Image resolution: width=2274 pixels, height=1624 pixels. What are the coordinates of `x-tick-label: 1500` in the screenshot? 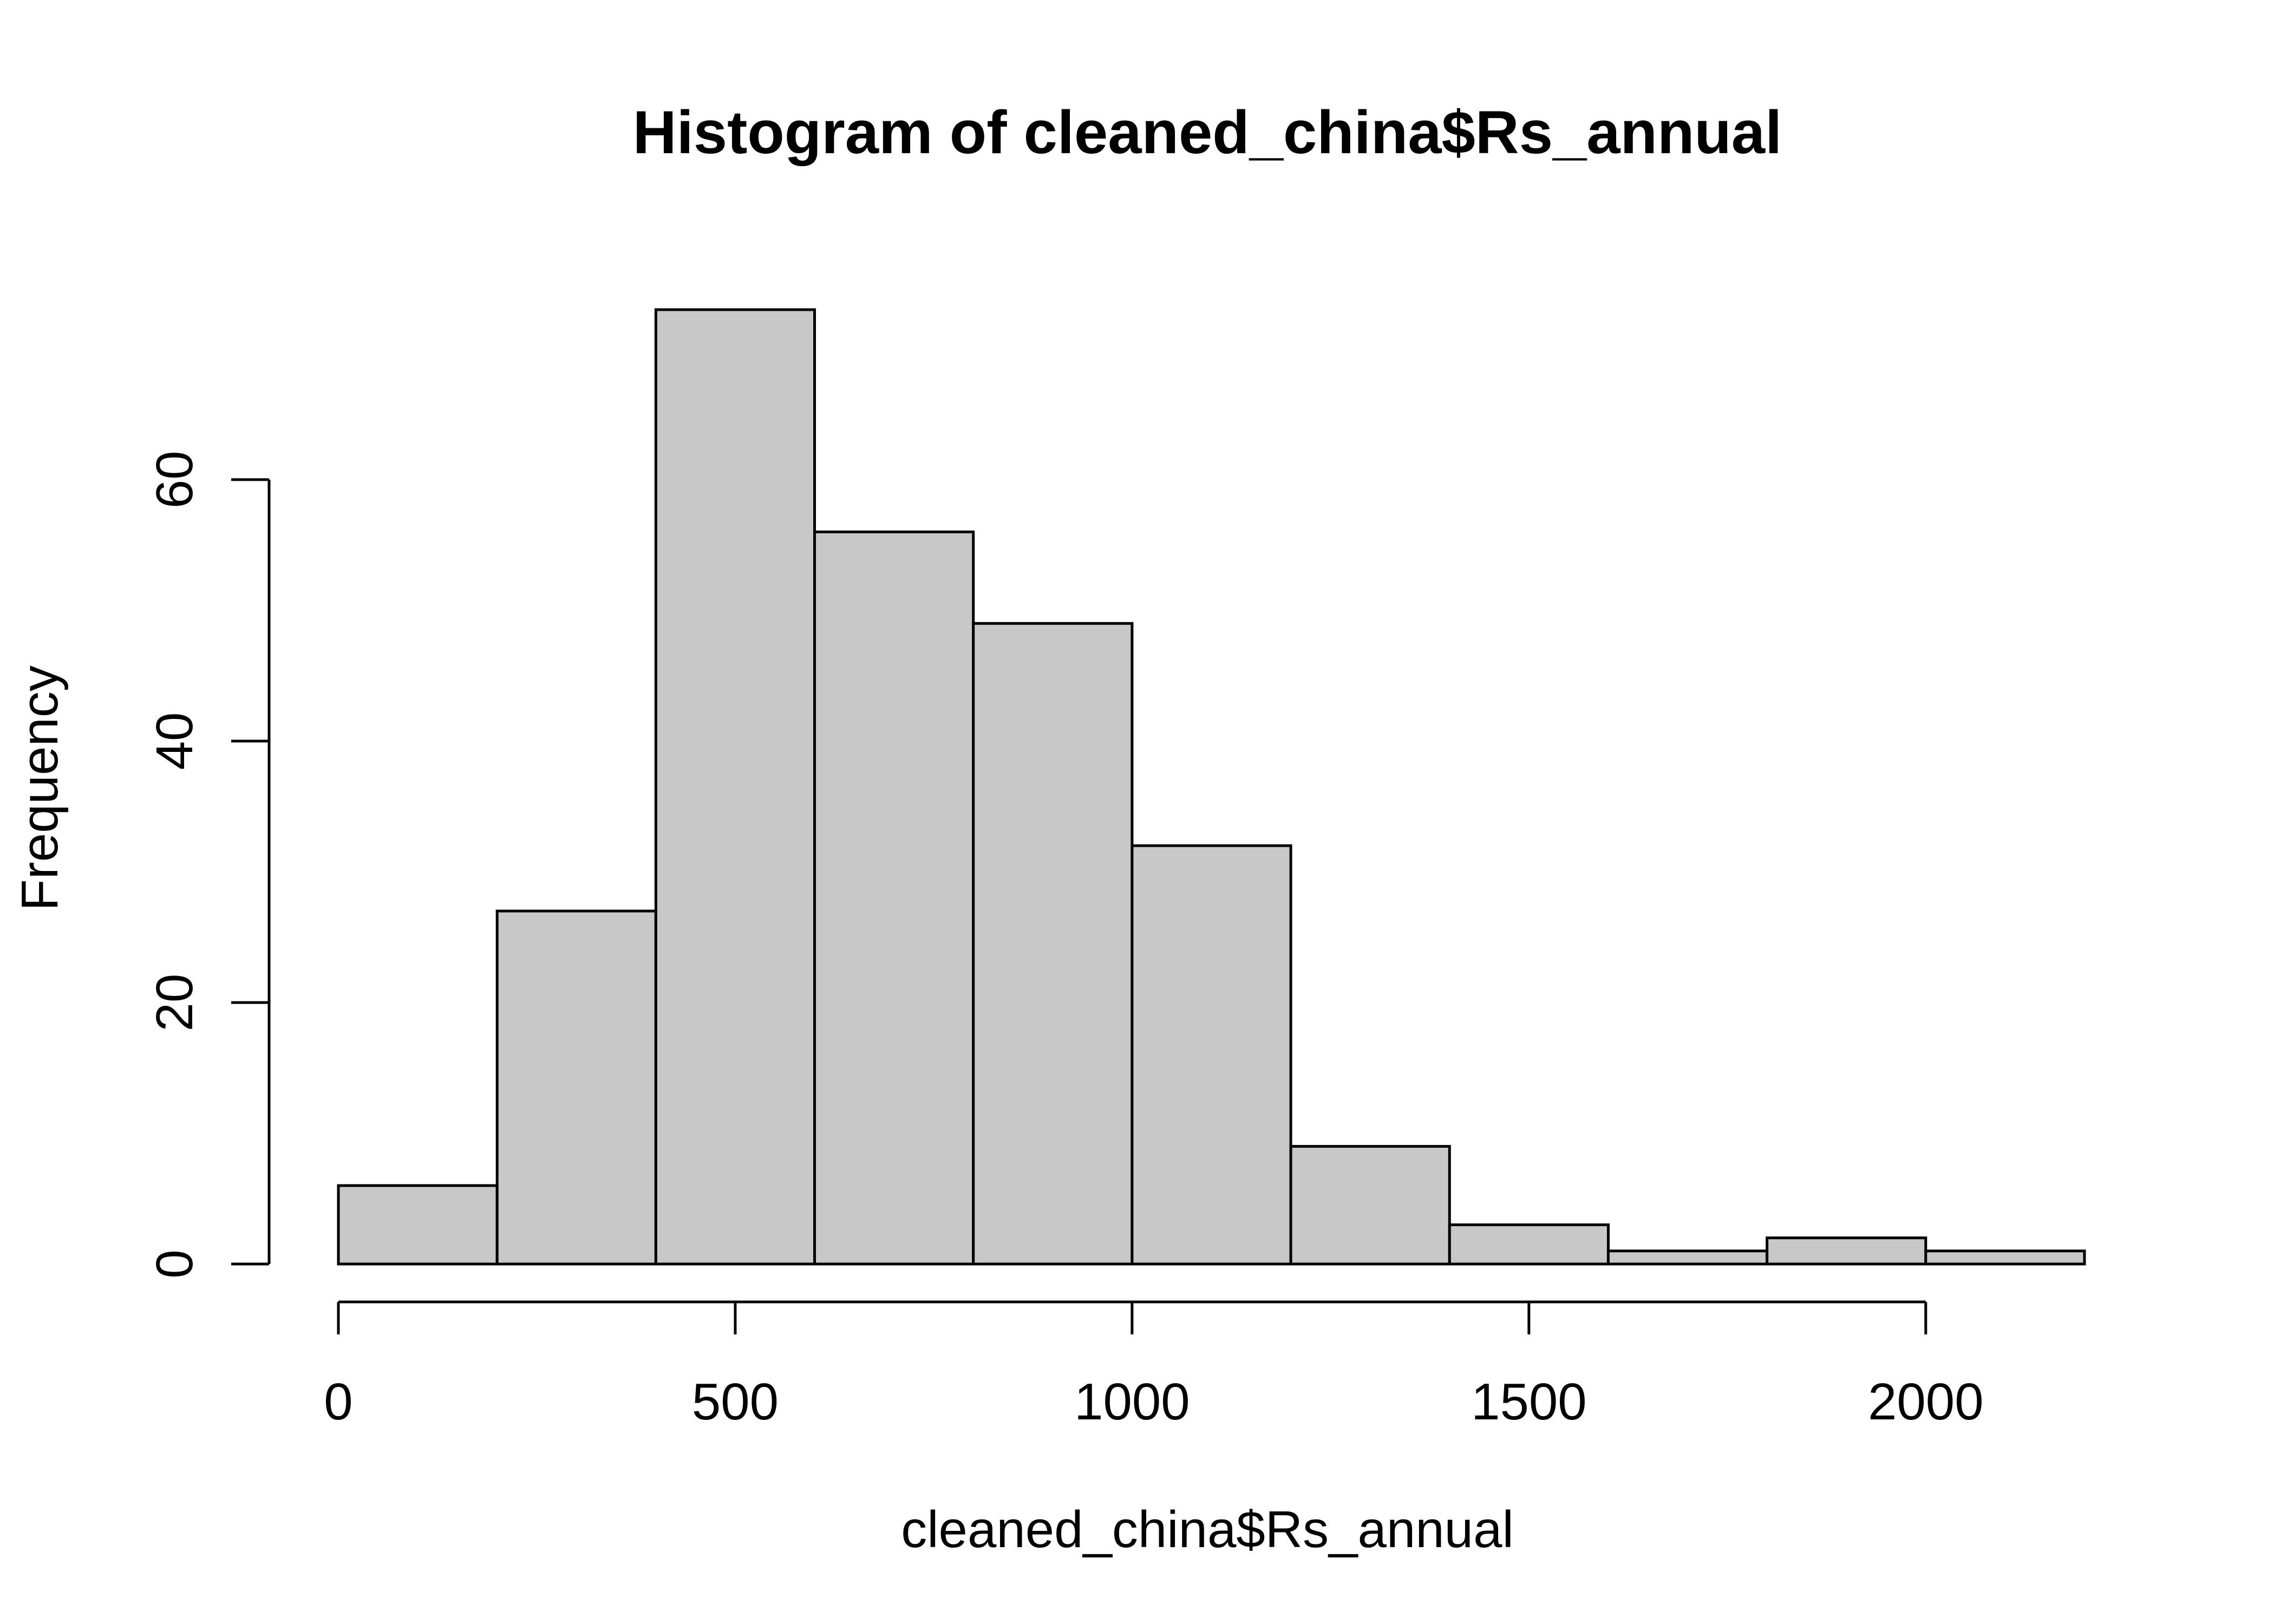 It's located at (1529, 1402).